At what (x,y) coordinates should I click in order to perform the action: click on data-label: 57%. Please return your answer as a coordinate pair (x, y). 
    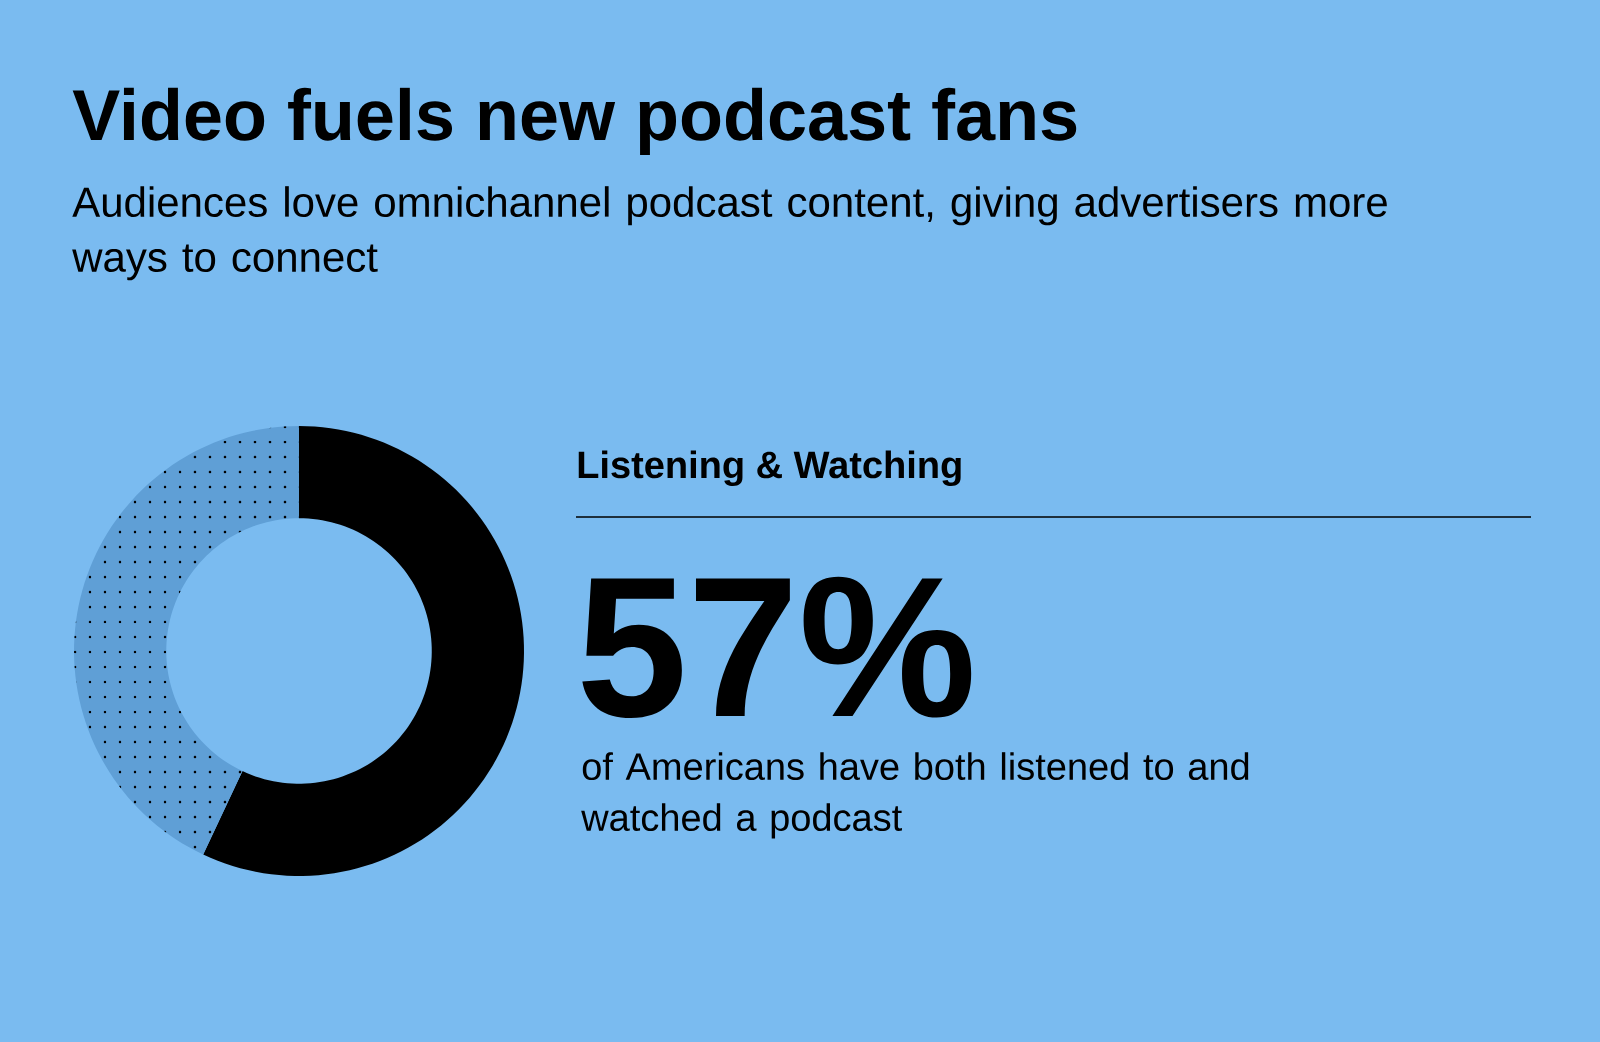
    Looking at the image, I should click on (777, 647).